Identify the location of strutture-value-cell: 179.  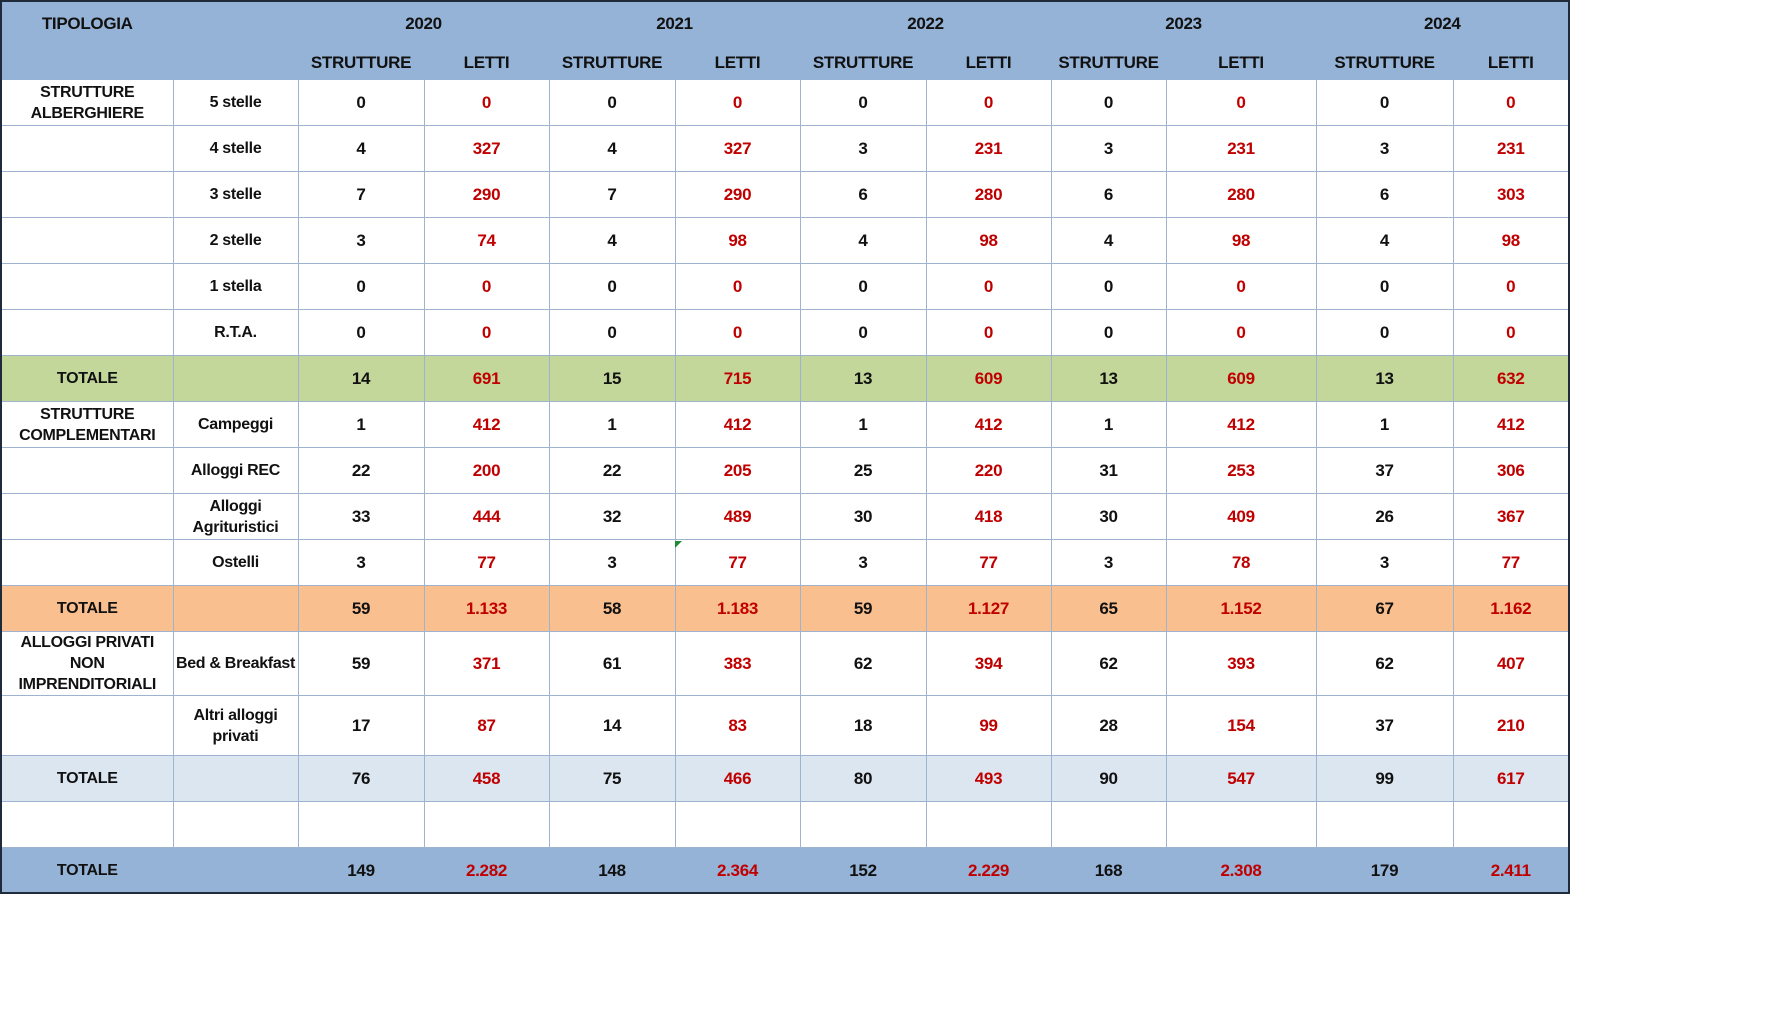
(1384, 870).